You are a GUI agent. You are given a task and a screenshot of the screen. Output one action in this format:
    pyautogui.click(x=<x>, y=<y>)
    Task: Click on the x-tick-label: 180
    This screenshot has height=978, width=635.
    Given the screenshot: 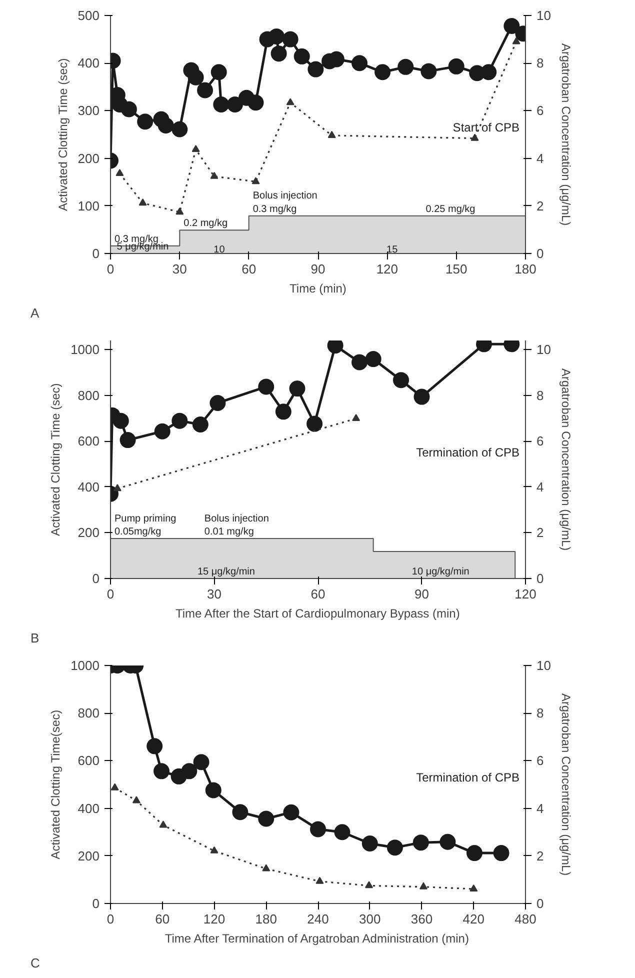 What is the action you would take?
    pyautogui.click(x=525, y=269)
    